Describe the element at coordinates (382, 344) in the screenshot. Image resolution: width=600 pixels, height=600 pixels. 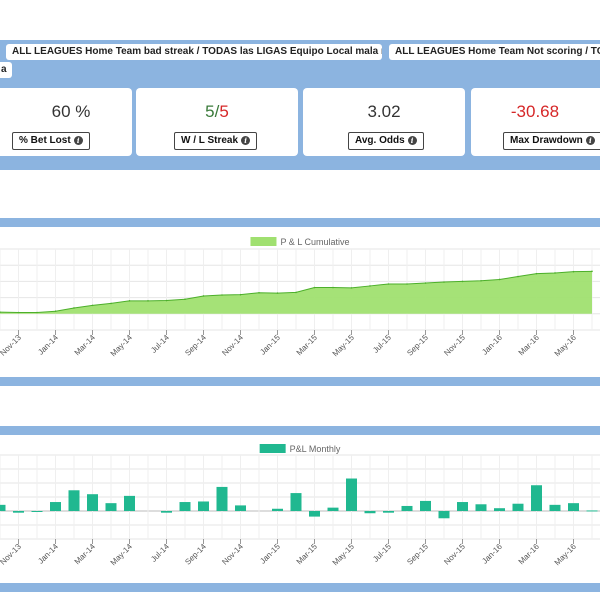
I see `x-tick-label: Jul-15` at that location.